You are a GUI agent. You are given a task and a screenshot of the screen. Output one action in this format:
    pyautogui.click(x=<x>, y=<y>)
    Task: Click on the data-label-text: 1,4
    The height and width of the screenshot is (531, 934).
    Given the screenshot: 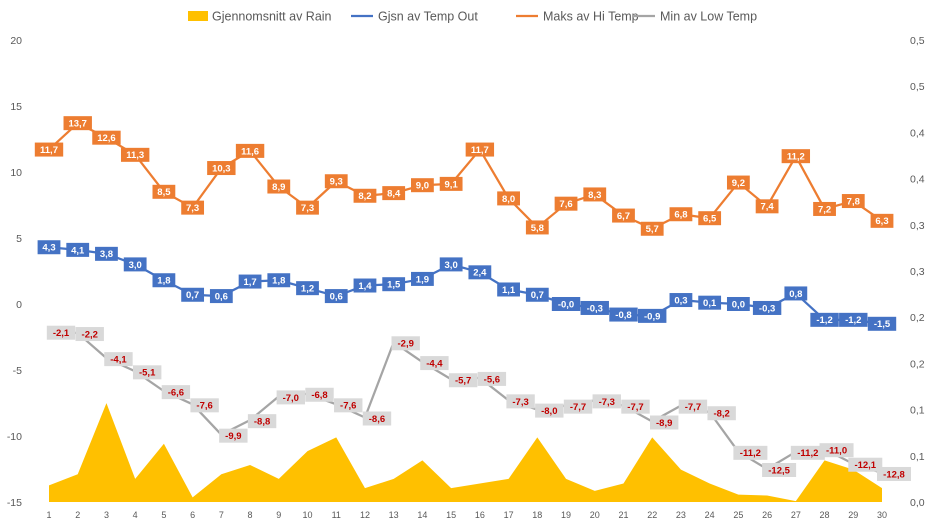 What is the action you would take?
    pyautogui.click(x=365, y=286)
    